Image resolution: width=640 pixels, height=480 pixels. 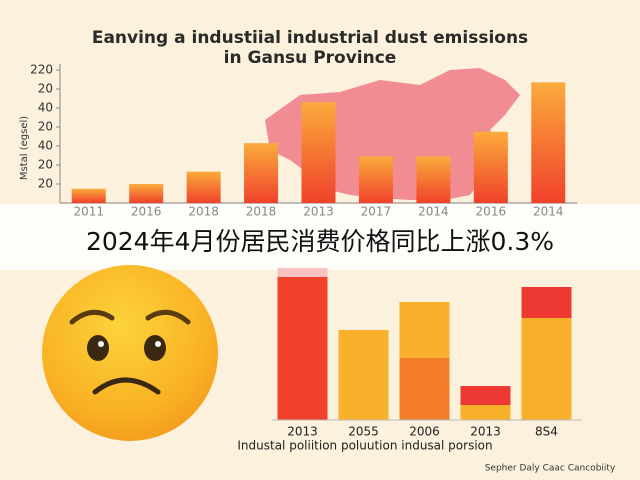 I want to click on x-tick-labels: 2011 2016 2018 2018 2013 2017 2014 2016 2014, so click(x=318, y=212).